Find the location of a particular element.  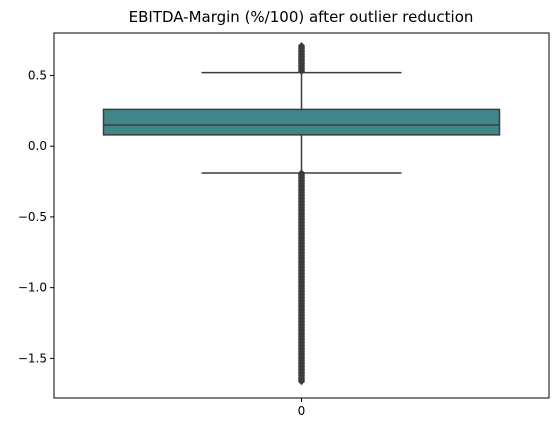

outlier-point-upper is located at coordinates (301, 71).